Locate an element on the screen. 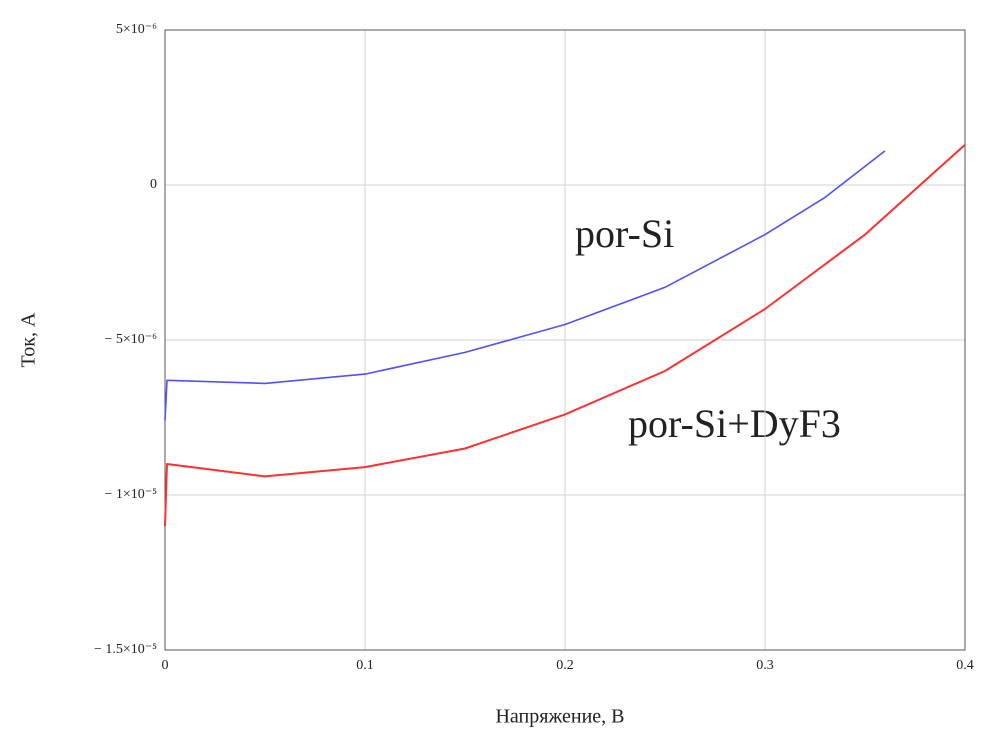  y-tick-label: 0 is located at coordinates (153, 184).